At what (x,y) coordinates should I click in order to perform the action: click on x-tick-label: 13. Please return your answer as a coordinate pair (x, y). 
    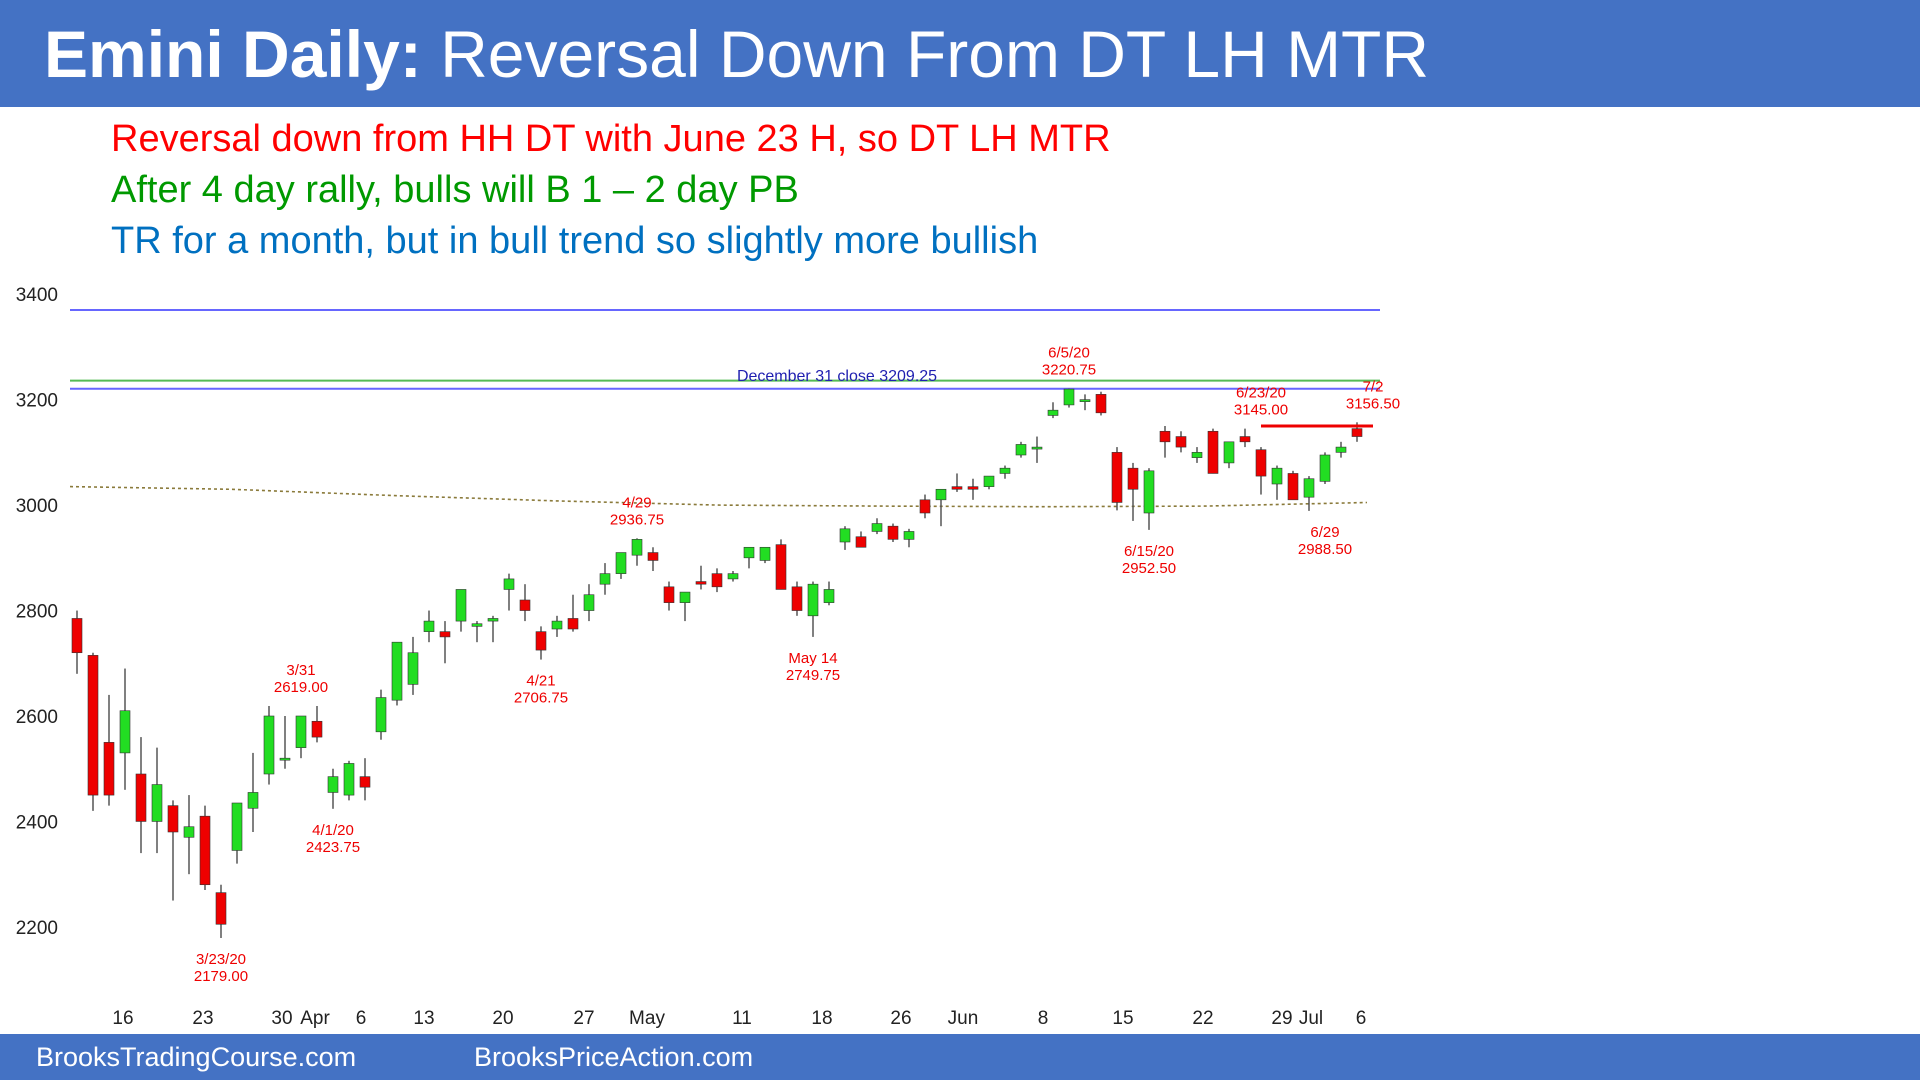
    Looking at the image, I should click on (423, 1018).